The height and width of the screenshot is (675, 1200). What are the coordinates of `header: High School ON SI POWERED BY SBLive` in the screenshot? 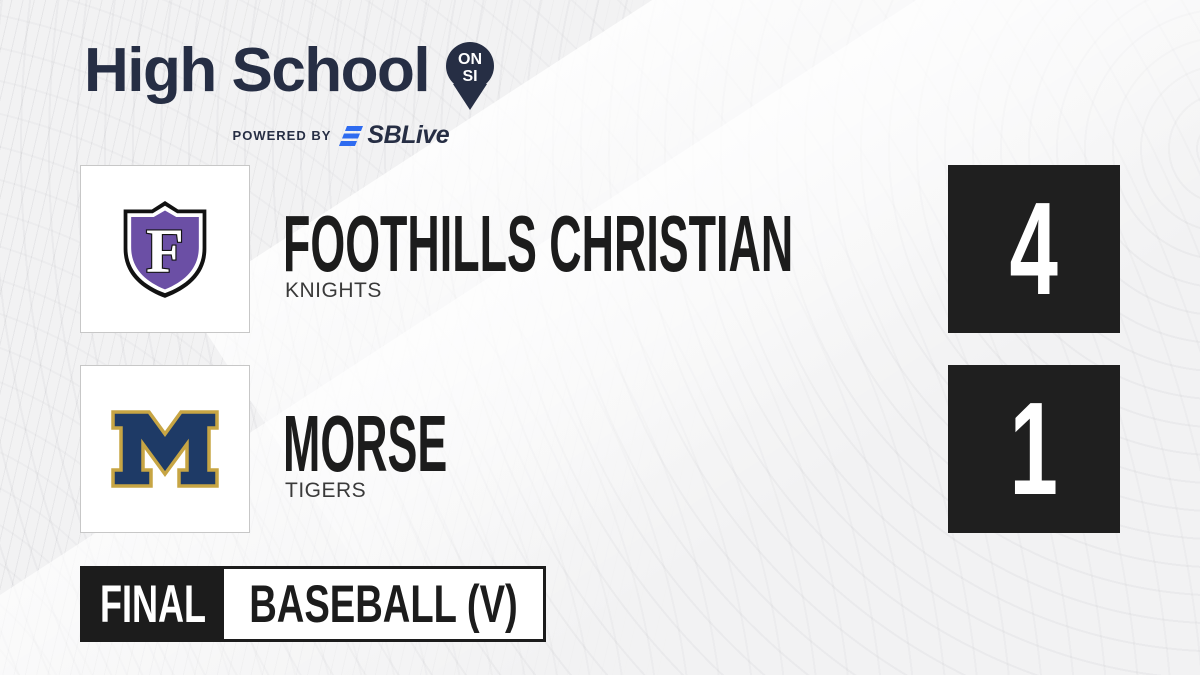 It's located at (289, 94).